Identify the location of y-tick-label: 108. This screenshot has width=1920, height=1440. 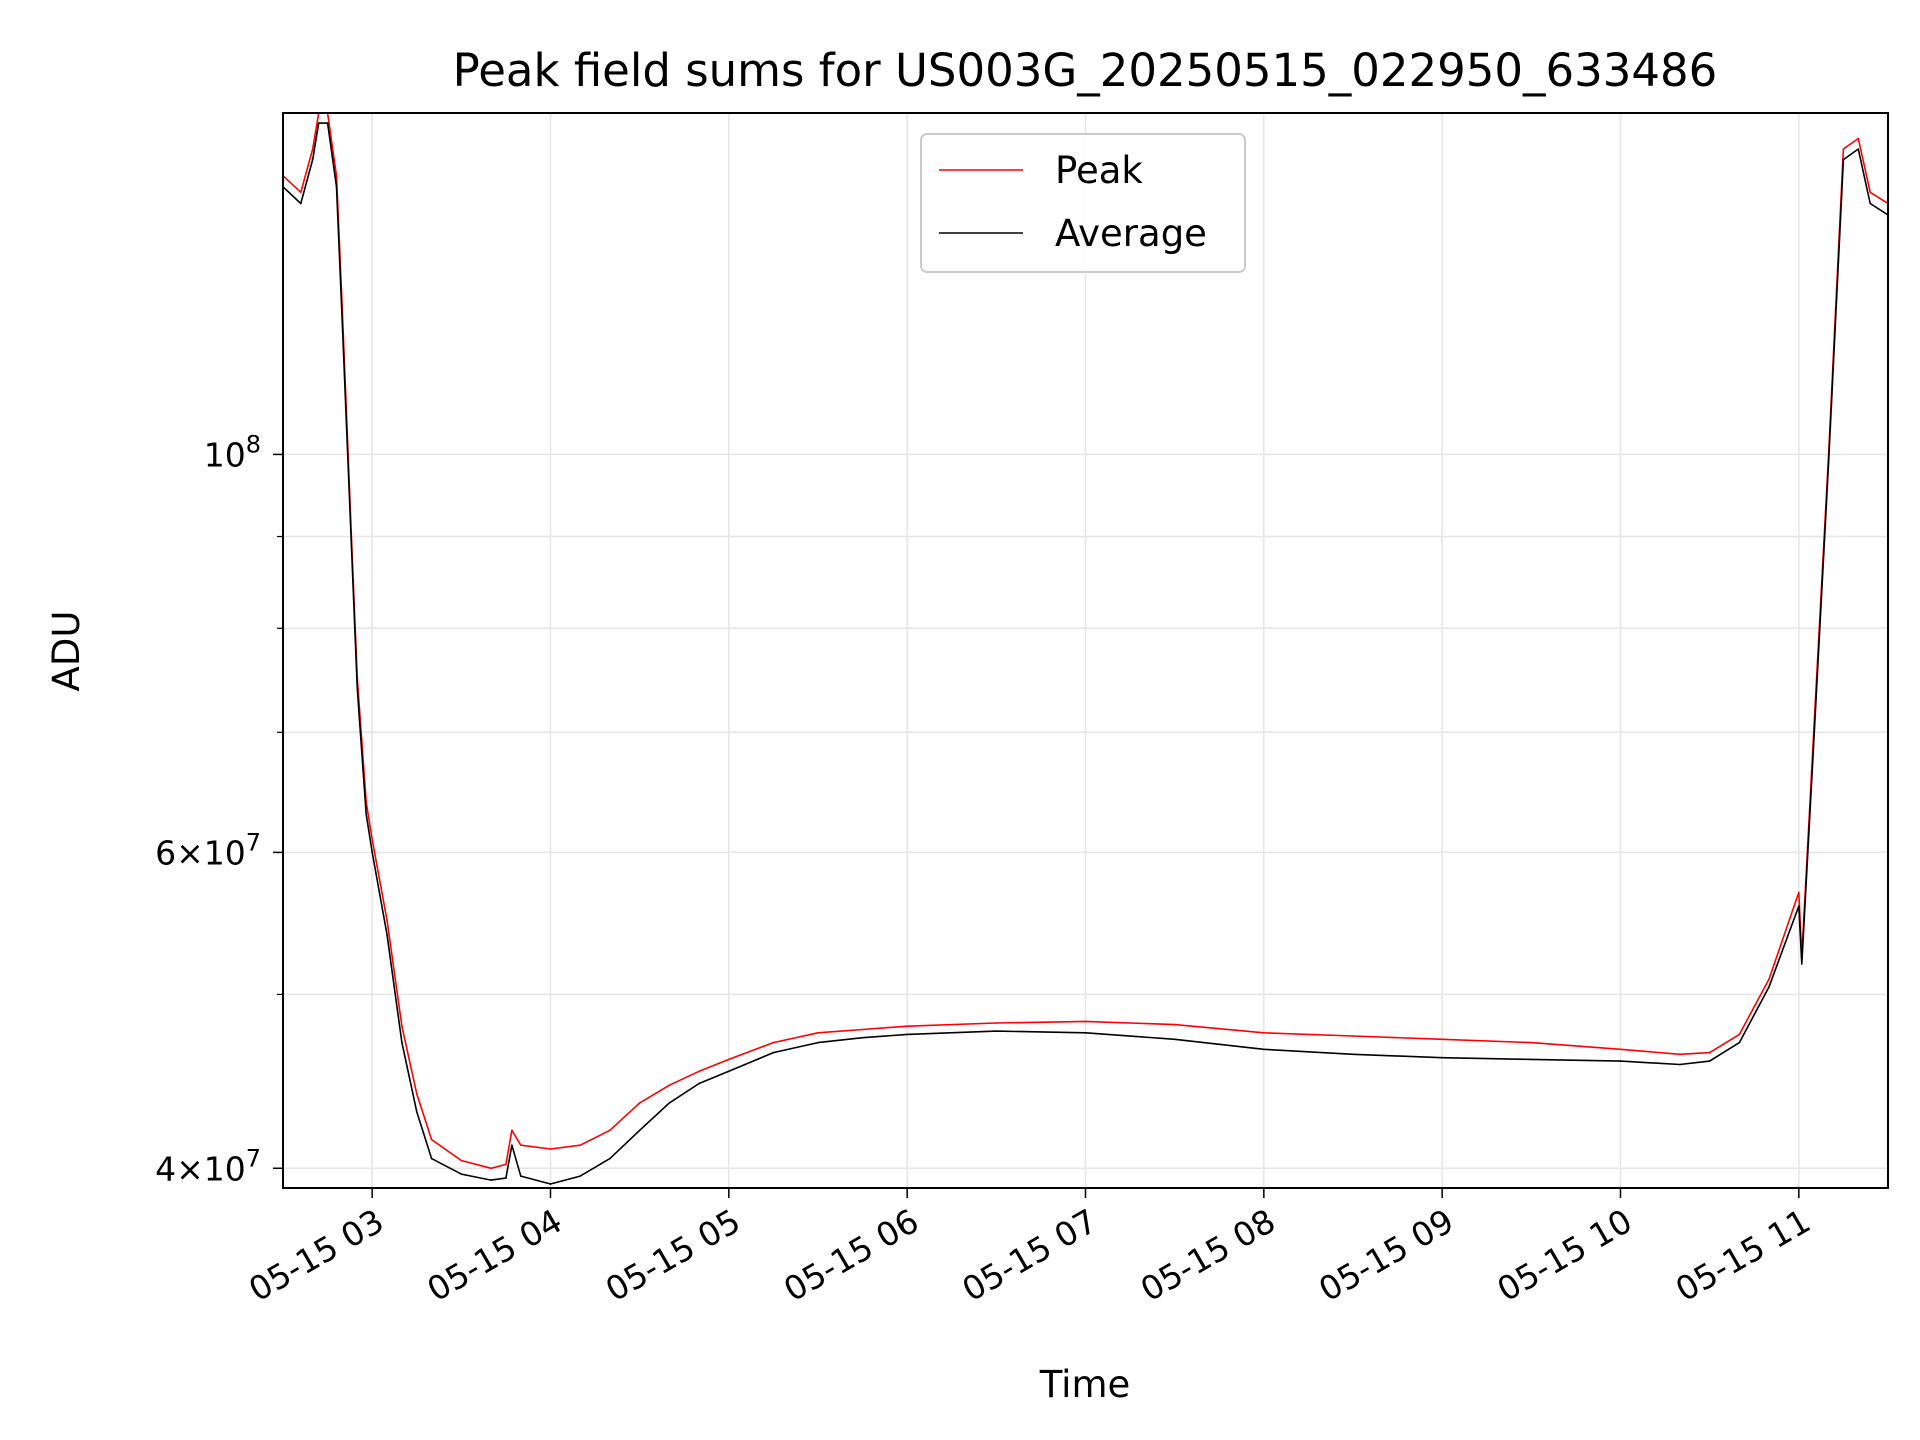
(232, 452).